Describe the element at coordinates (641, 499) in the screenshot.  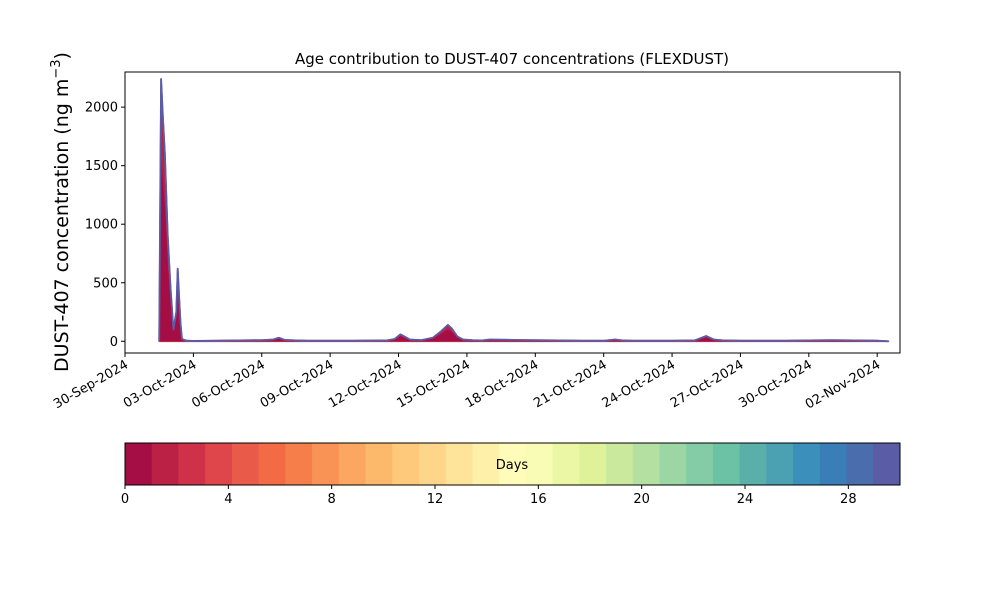
I see `colorbar-tick-label: 20` at that location.